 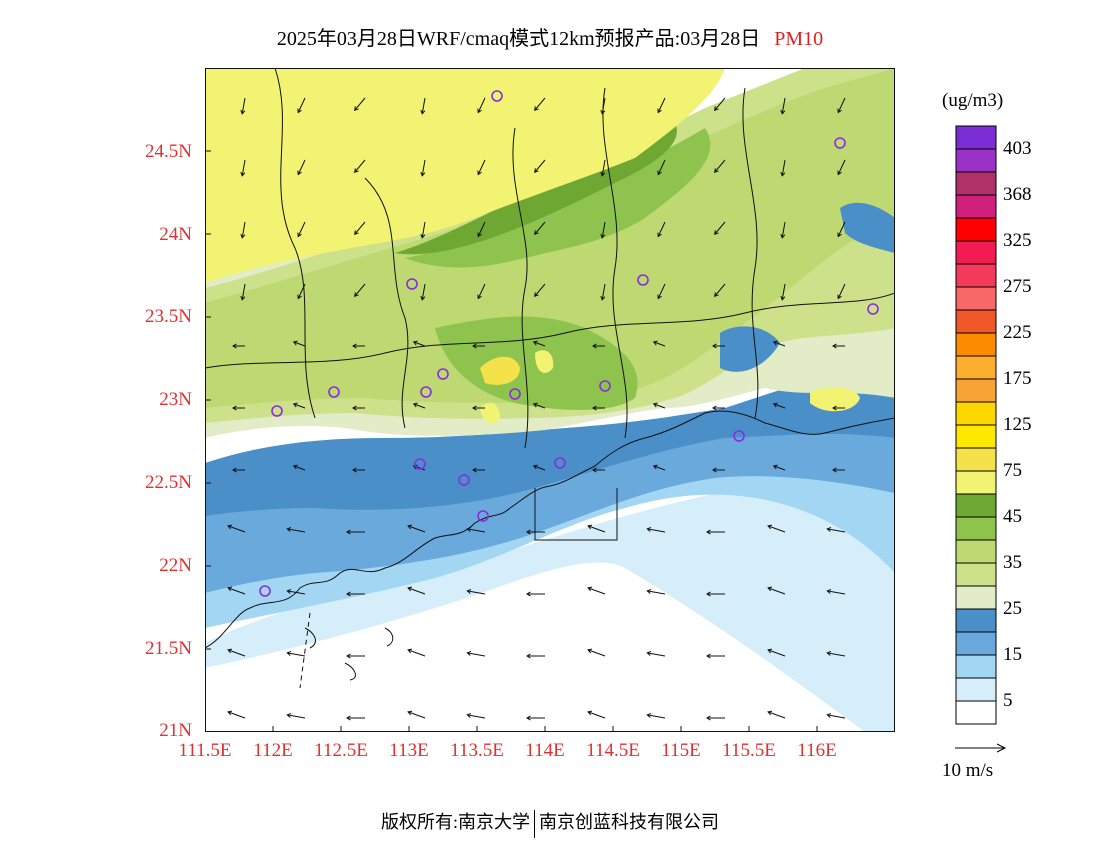 I want to click on east-blue, so click(x=867, y=227).